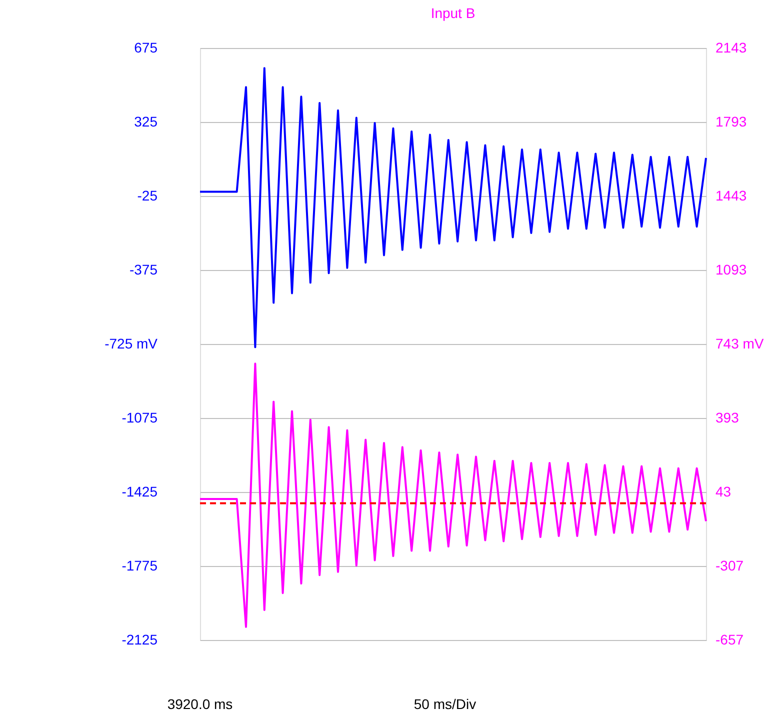 This screenshot has height=720, width=766. I want to click on y2-tick-label: 393, so click(728, 418).